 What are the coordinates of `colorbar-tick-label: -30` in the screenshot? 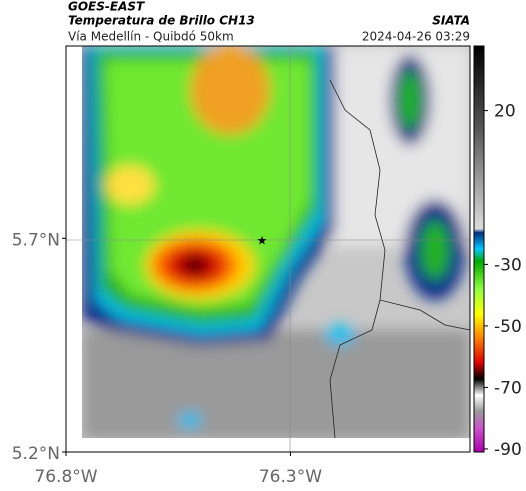 It's located at (508, 265).